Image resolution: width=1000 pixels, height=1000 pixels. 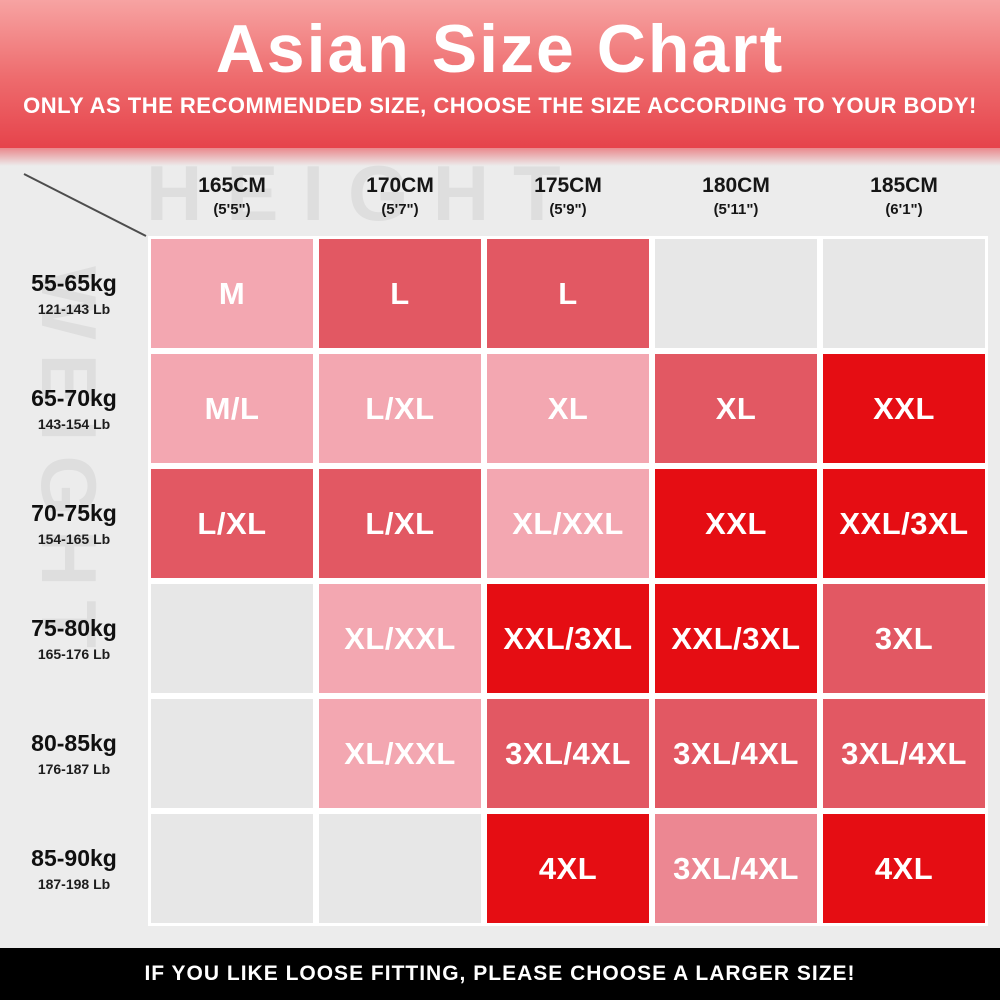 I want to click on height-column-header: 175CM (5'9"), so click(x=568, y=201).